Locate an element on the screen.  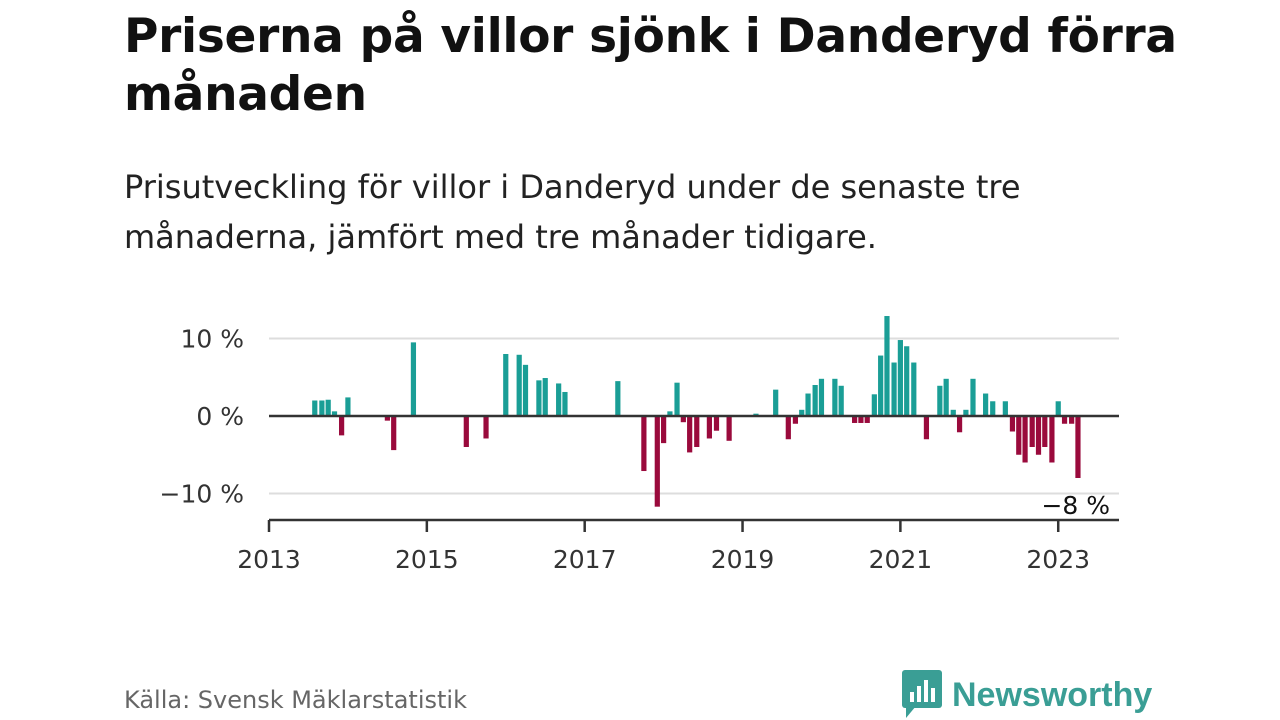
bar-last is located at coordinates (1078, 447).